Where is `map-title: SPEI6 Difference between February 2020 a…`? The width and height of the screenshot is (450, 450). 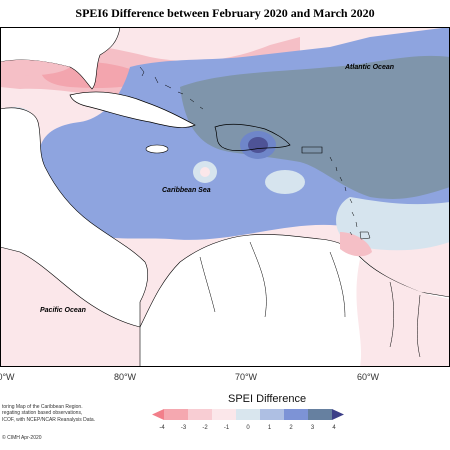 map-title: SPEI6 Difference between February 2020 a… is located at coordinates (225, 13).